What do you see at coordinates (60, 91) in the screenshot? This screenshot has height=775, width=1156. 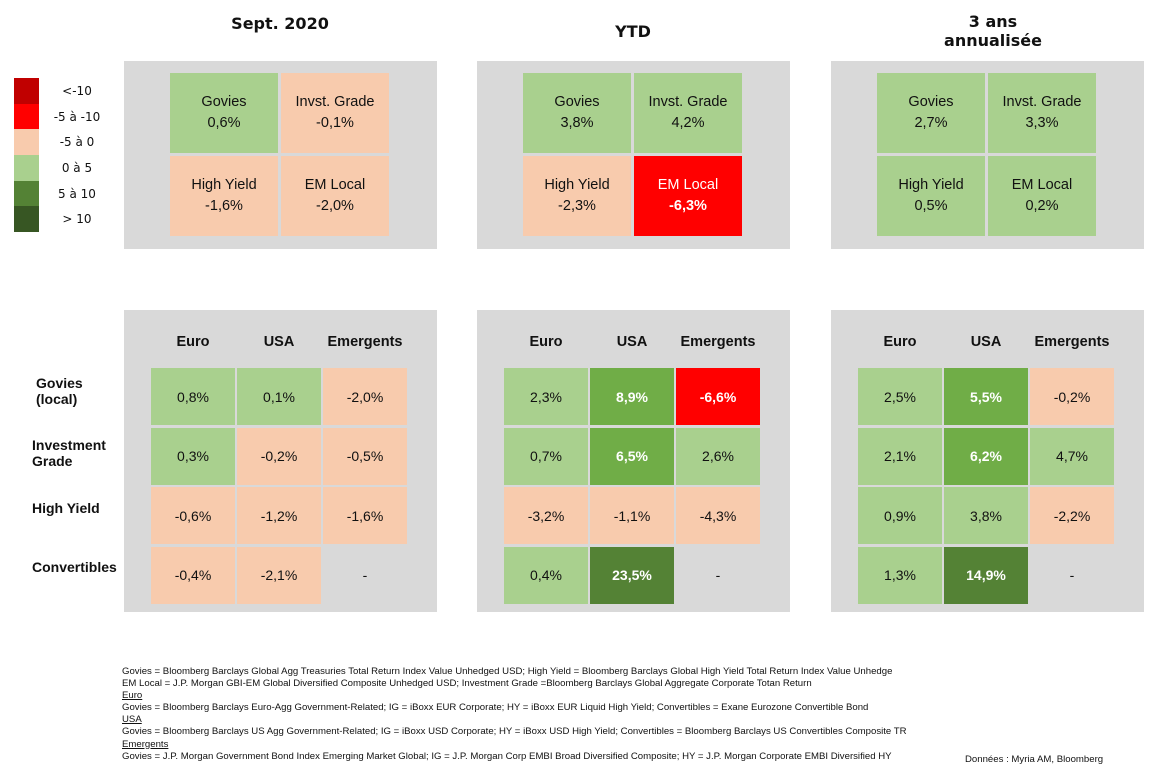 I see `legend-item: <-10` at bounding box center [60, 91].